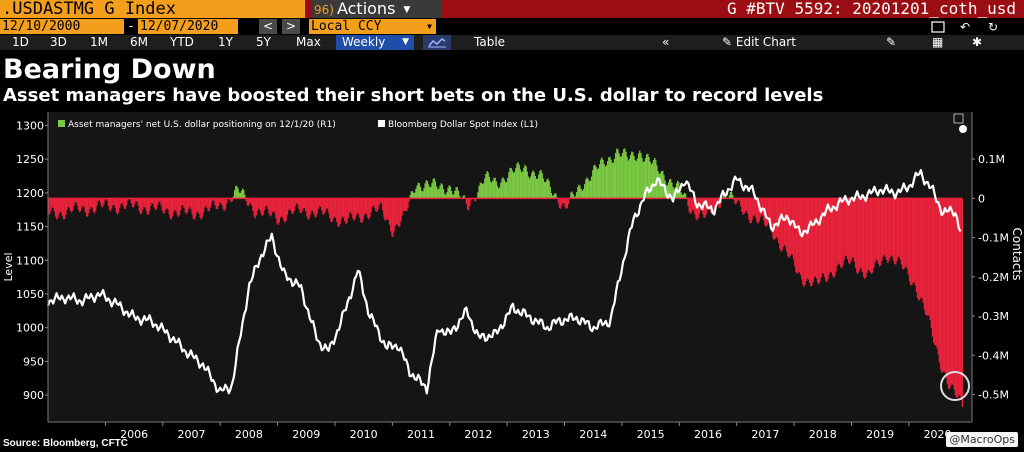 This screenshot has height=452, width=1024. Describe the element at coordinates (938, 27) in the screenshot. I see `menu-icon` at that location.